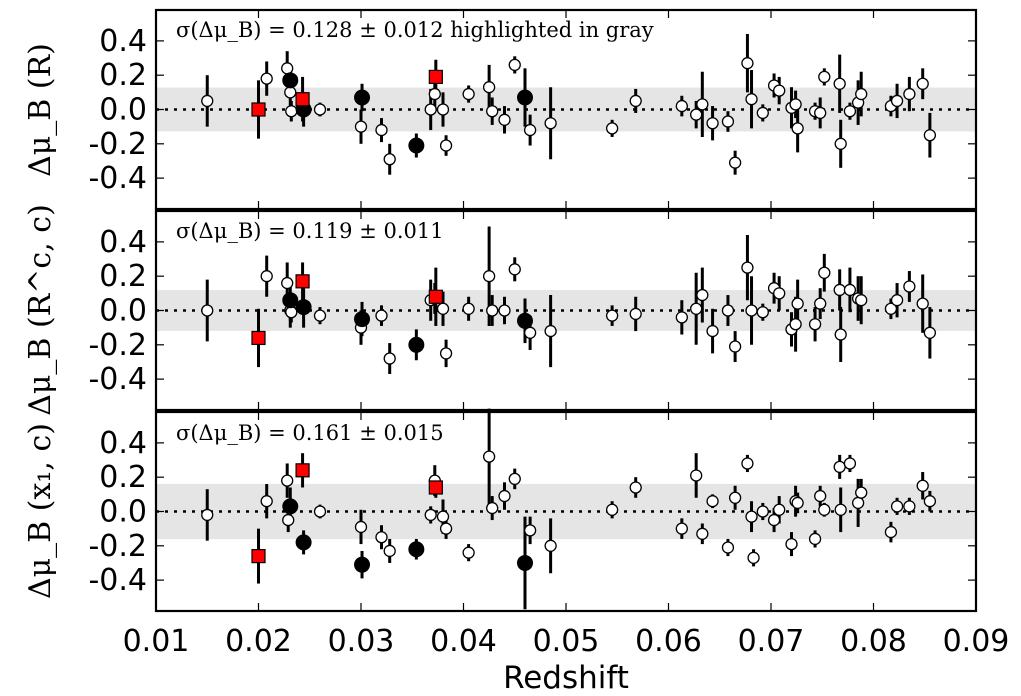  I want to click on y-tick-label: 0.4, so click(123, 41).